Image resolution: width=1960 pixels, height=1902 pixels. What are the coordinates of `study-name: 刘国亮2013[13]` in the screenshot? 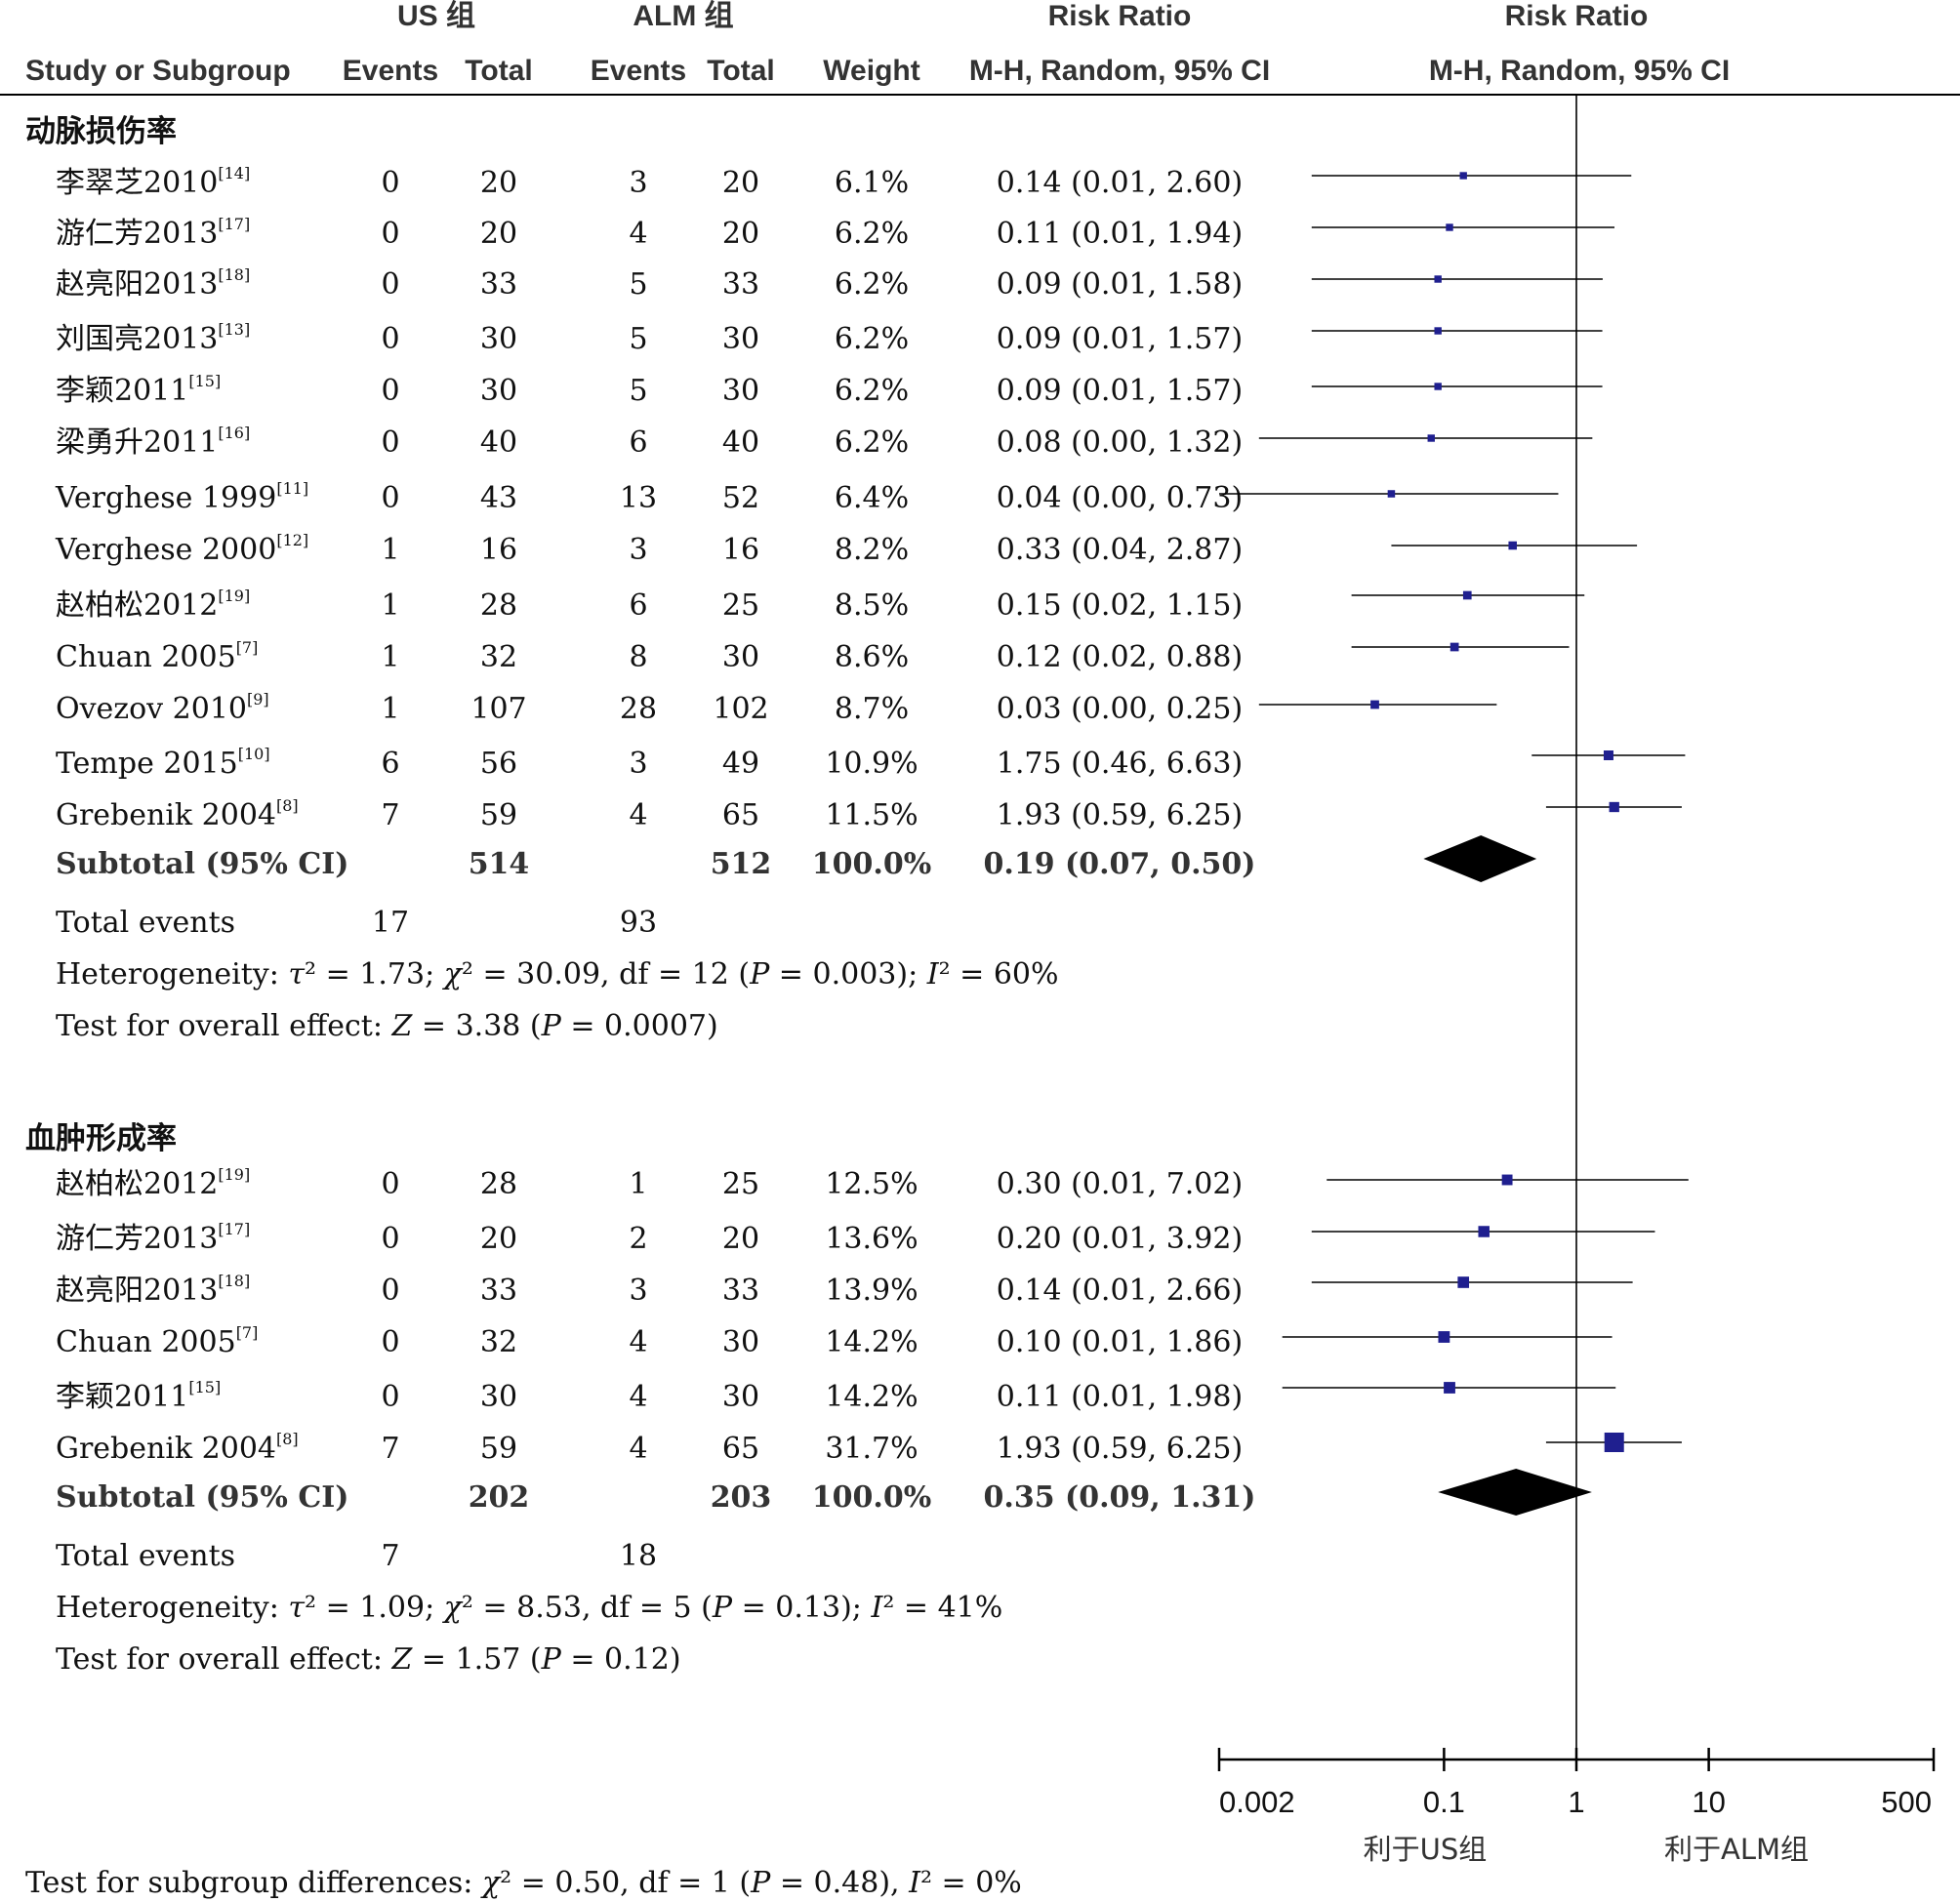 It's located at (153, 338).